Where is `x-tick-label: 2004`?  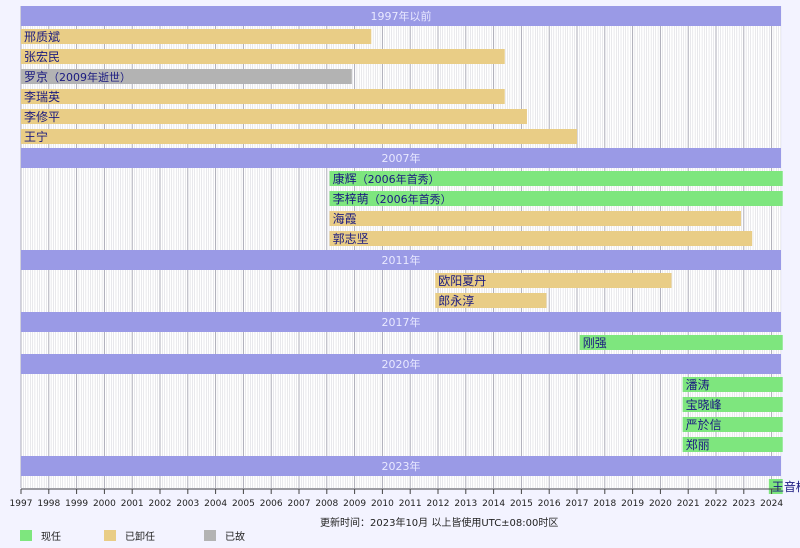 x-tick-label: 2004 is located at coordinates (215, 504).